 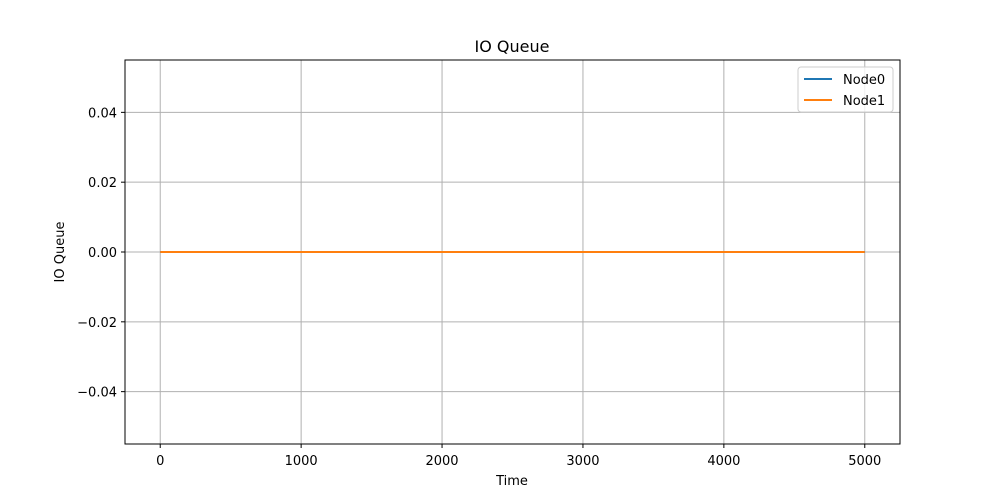 I want to click on x-tick-label: 4000, so click(x=723, y=461).